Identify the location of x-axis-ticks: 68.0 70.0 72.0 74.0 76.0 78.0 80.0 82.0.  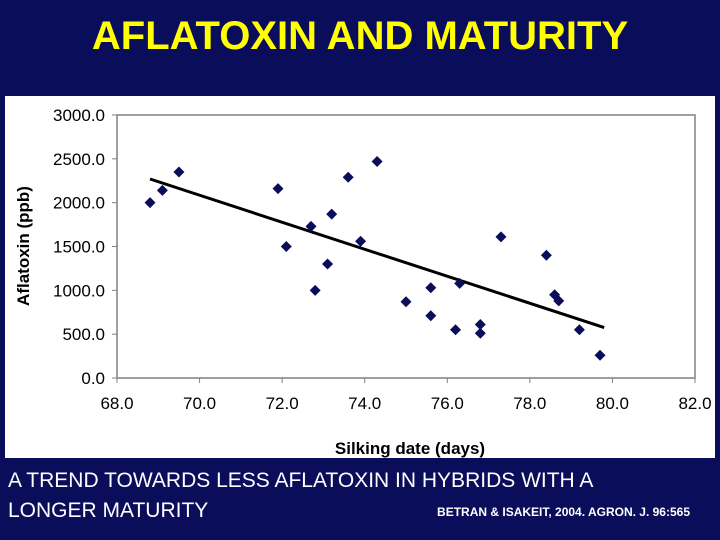
(406, 395).